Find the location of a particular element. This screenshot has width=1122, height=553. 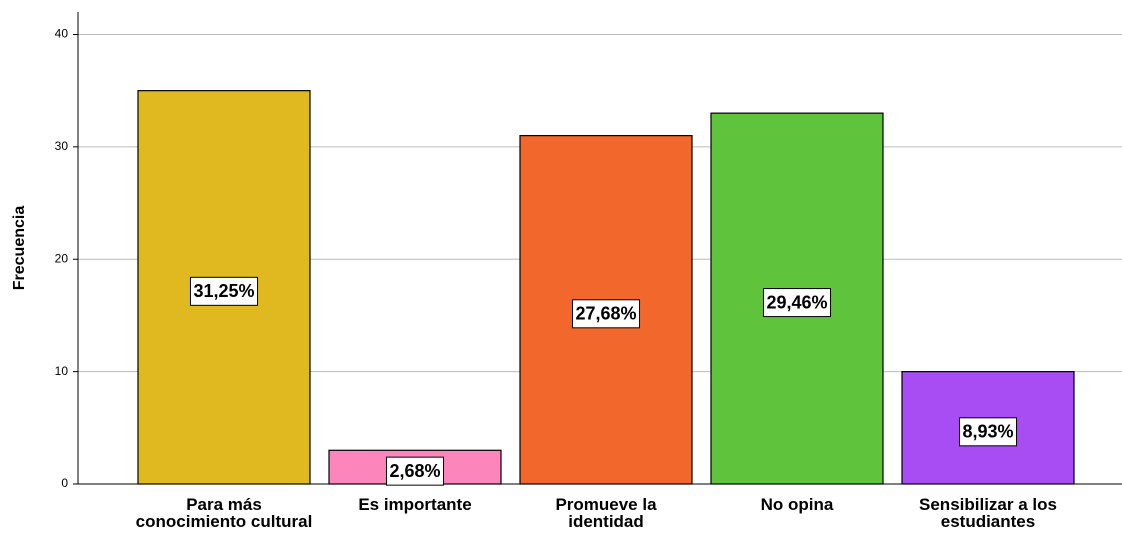

x-tick-label: Promueve la identidad is located at coordinates (606, 513).